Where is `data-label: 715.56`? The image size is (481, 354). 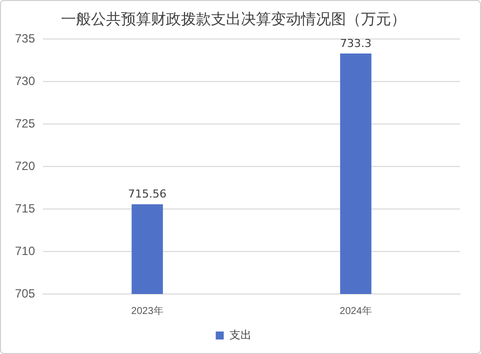 data-label: 715.56 is located at coordinates (147, 194).